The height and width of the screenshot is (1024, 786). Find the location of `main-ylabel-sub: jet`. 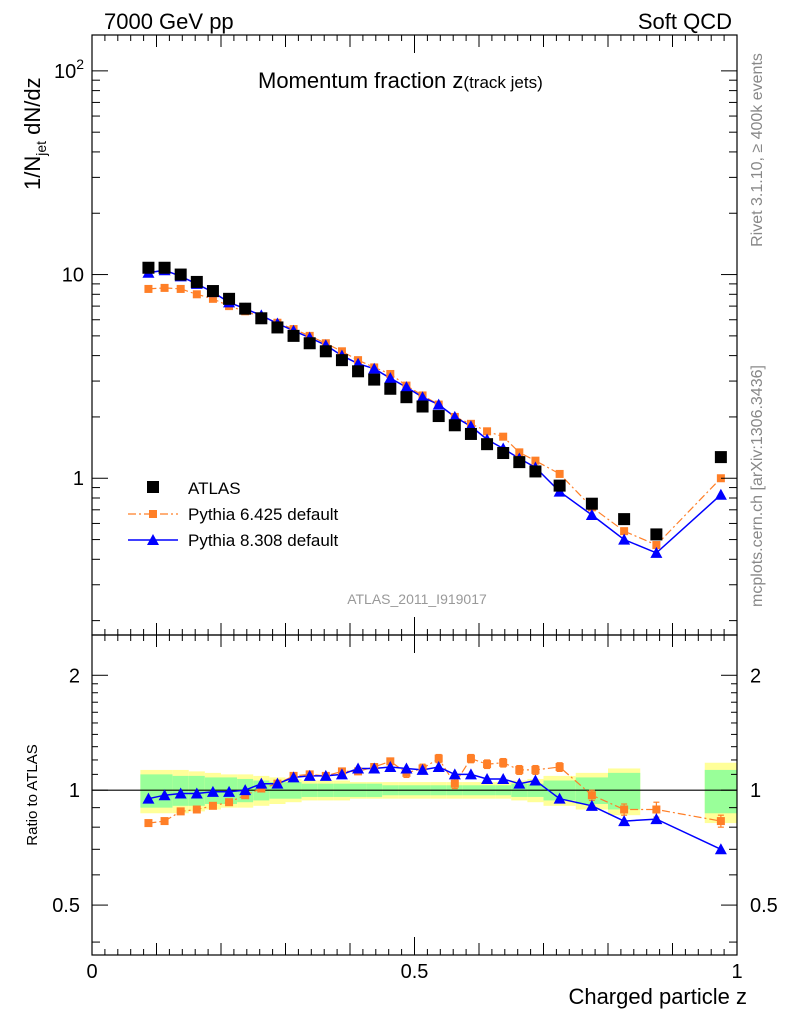

main-ylabel-sub: jet is located at coordinates (41, 149).